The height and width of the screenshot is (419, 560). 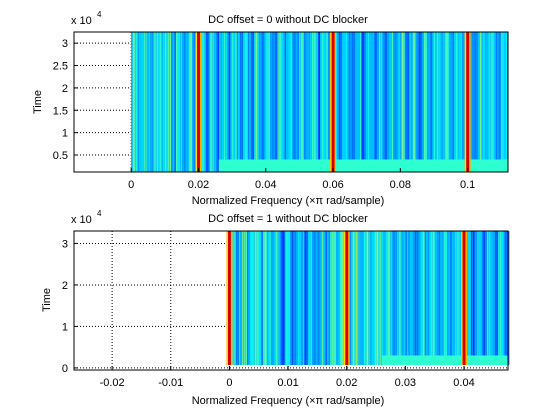 I want to click on y-tick-label: 3, so click(x=65, y=244).